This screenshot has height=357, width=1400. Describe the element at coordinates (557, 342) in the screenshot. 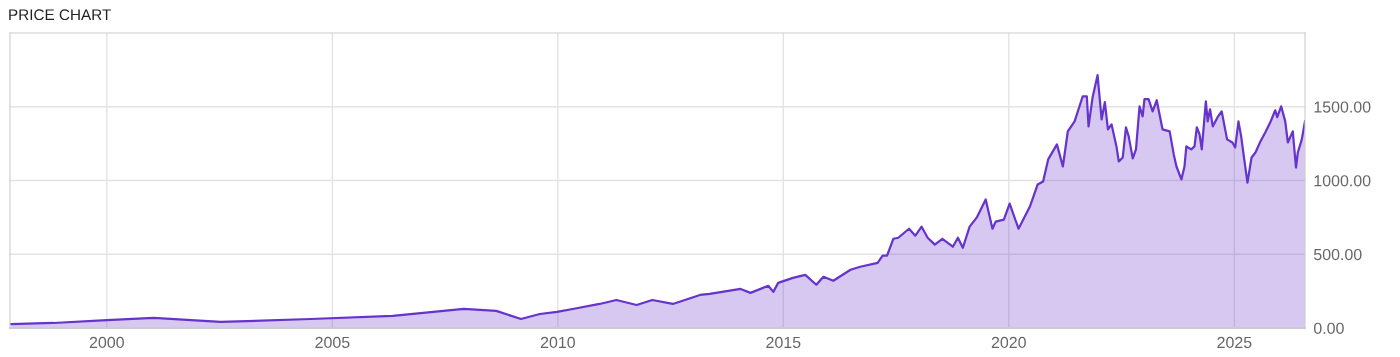

I see `x-tick-label: 2010` at that location.